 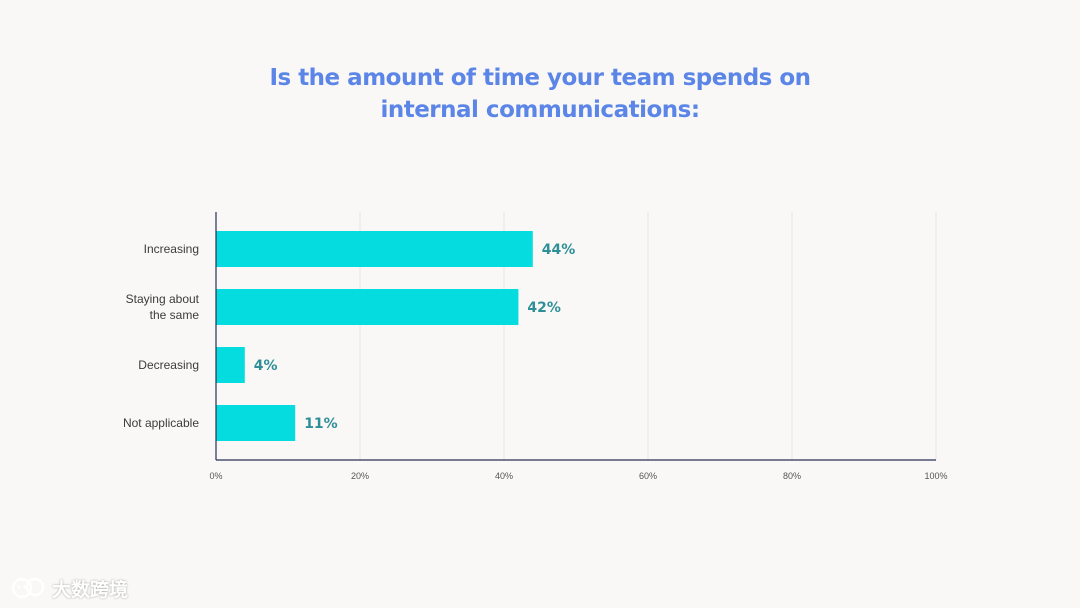 I want to click on x-tick-label-1: 20%, so click(x=360, y=476).